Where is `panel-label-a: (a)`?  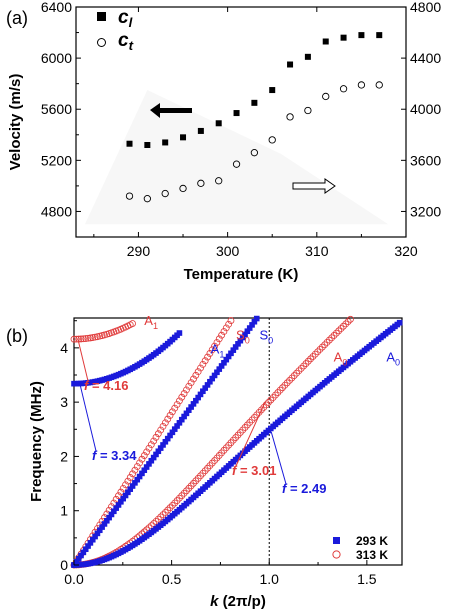
panel-label-a: (a) is located at coordinates (17, 18).